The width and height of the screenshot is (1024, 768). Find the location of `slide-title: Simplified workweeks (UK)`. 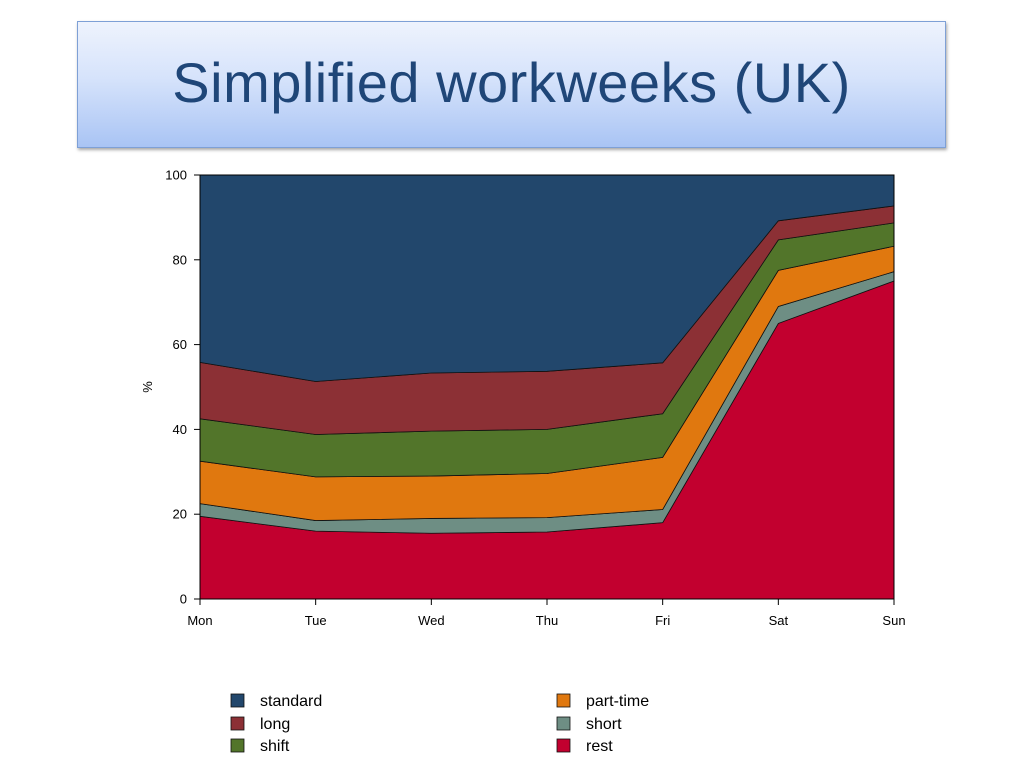

slide-title: Simplified workweeks (UK) is located at coordinates (511, 82).